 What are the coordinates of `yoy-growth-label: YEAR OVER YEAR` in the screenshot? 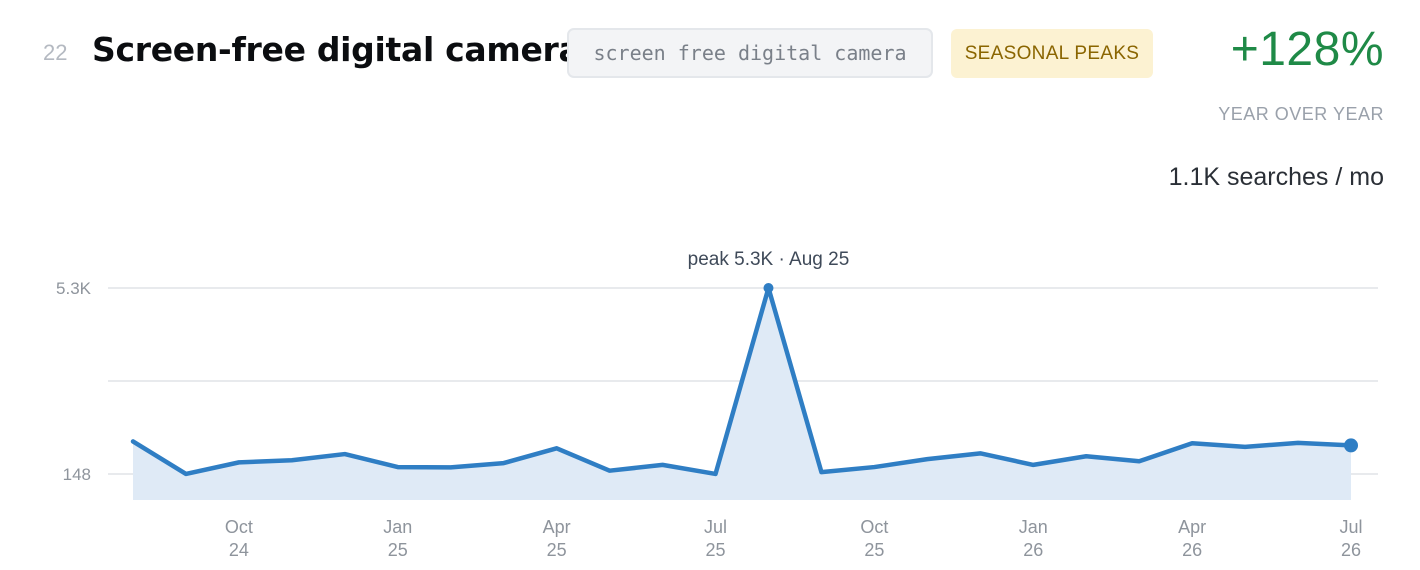 It's located at (1301, 114).